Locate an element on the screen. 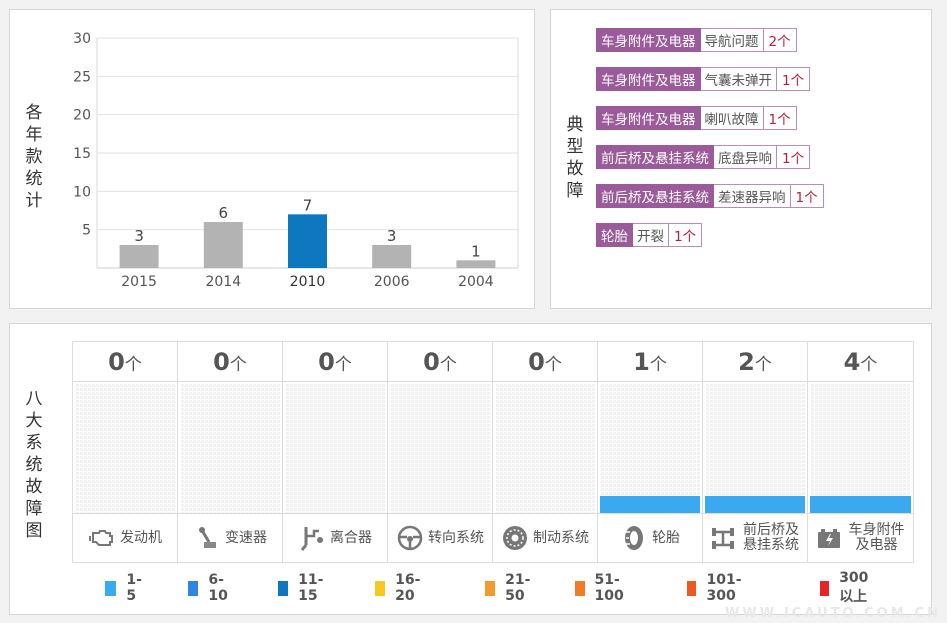  system-name: 转向系统 is located at coordinates (456, 537).